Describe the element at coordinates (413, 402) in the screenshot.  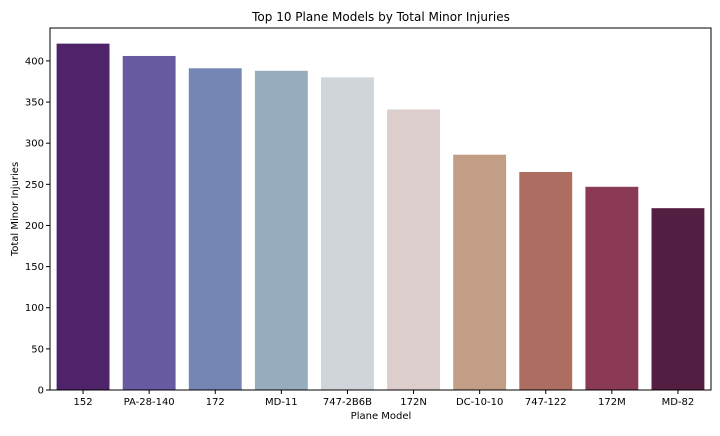
I see `x-tick-label: 172N` at that location.